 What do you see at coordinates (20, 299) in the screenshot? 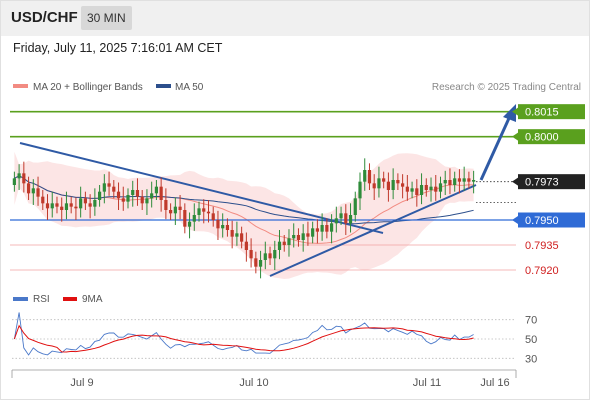
I see `rsi-legend-swatch` at bounding box center [20, 299].